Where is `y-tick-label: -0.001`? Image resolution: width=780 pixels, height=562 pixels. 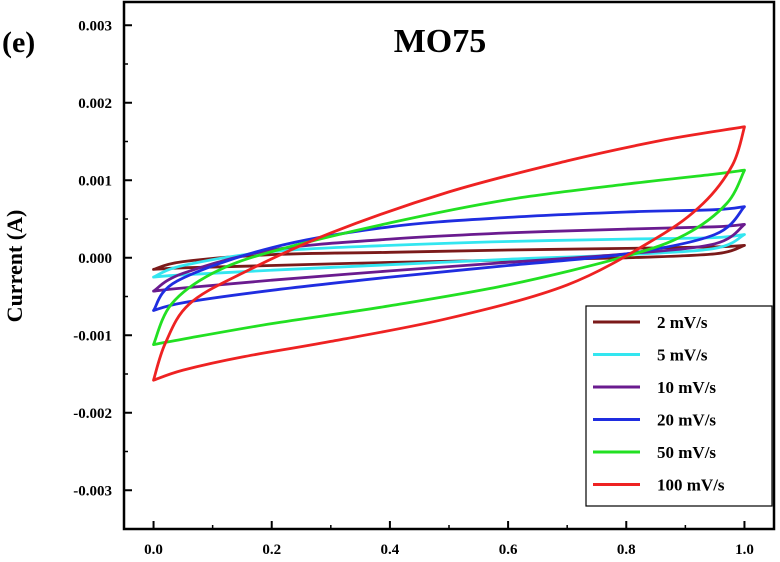 y-tick-label: -0.001 is located at coordinates (92, 336).